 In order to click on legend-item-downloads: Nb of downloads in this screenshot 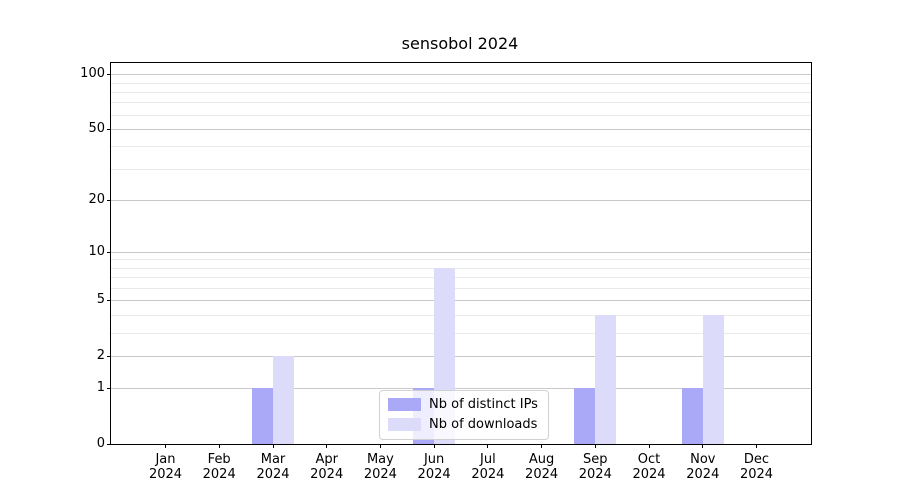, I will do `click(463, 424)`.